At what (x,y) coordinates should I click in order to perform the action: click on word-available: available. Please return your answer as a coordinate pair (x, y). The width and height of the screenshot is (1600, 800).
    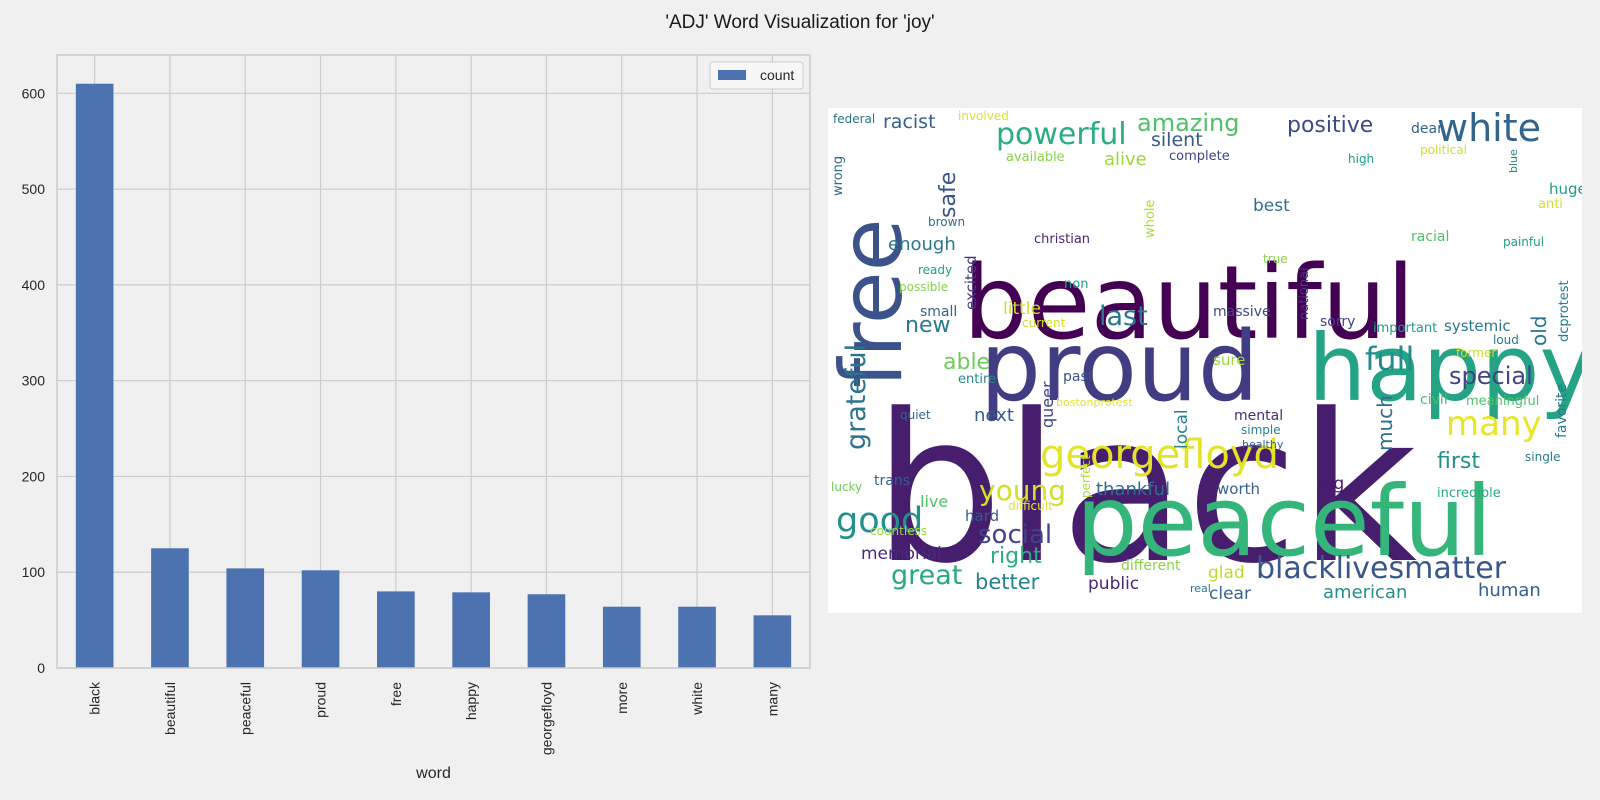
    Looking at the image, I should click on (1035, 157).